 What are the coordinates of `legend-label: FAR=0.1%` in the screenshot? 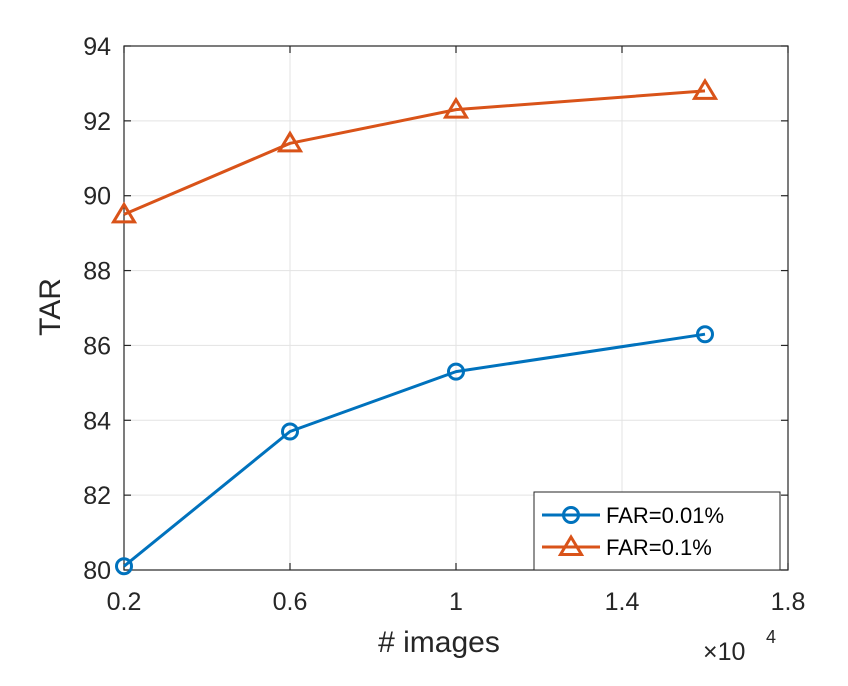 It's located at (659, 547).